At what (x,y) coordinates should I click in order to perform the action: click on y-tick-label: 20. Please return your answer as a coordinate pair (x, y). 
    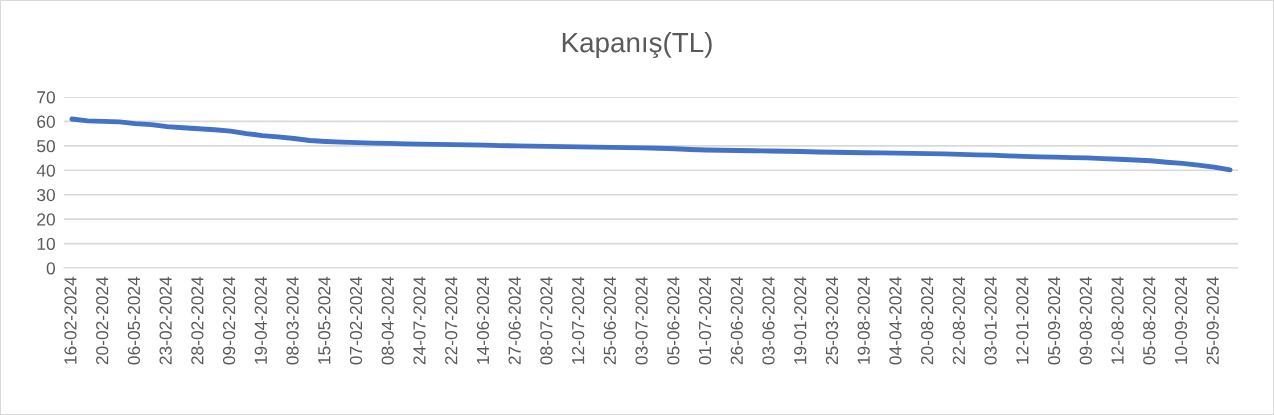
    Looking at the image, I should click on (46, 219).